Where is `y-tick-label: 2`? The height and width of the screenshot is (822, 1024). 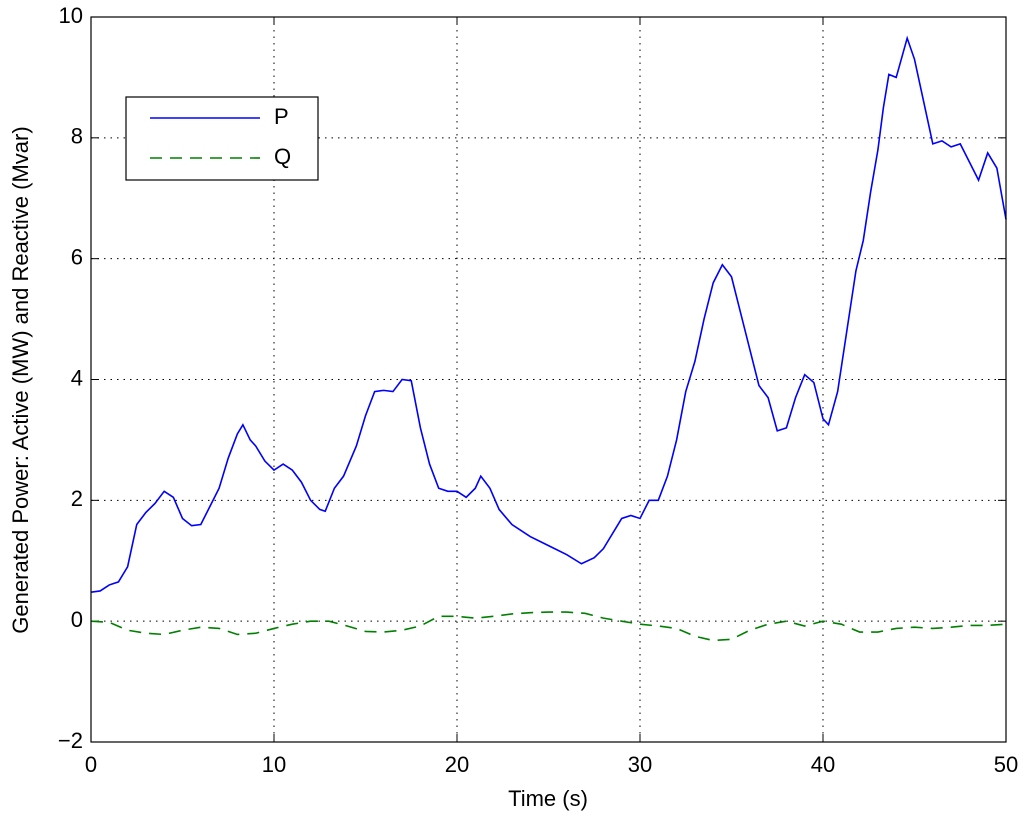 y-tick-label: 2 is located at coordinates (77, 498).